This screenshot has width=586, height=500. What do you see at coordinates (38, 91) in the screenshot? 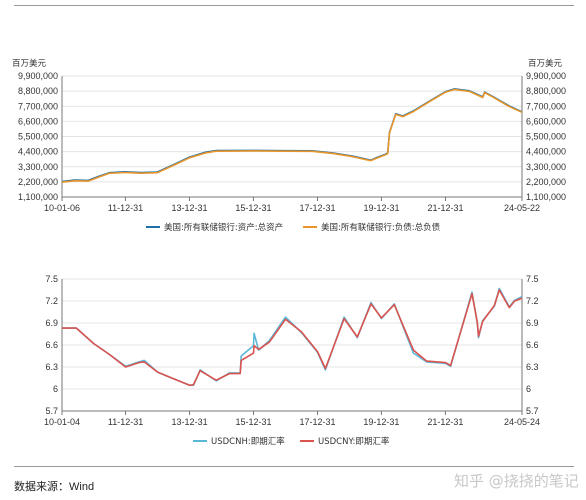
I see `y-tick-label-left: 8,800,000` at bounding box center [38, 91].